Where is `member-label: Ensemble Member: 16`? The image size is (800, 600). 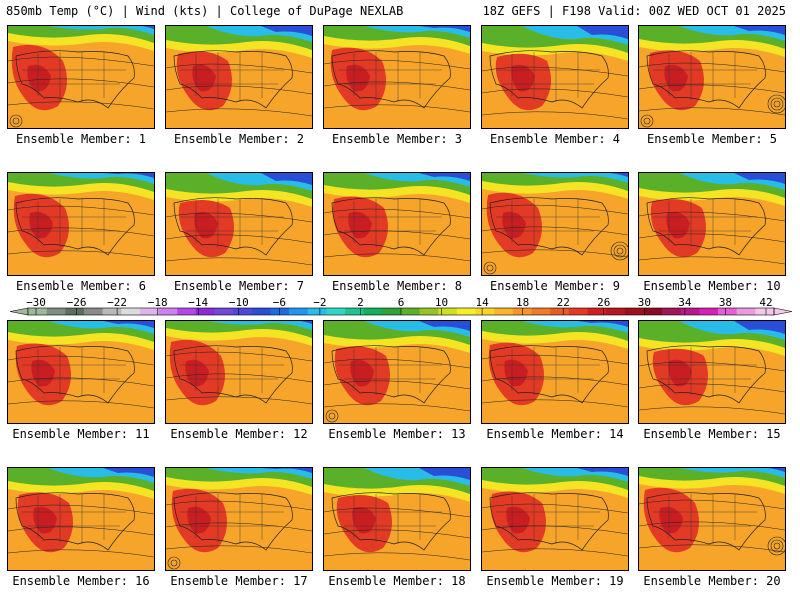
member-label: Ensemble Member: 16 is located at coordinates (81, 581).